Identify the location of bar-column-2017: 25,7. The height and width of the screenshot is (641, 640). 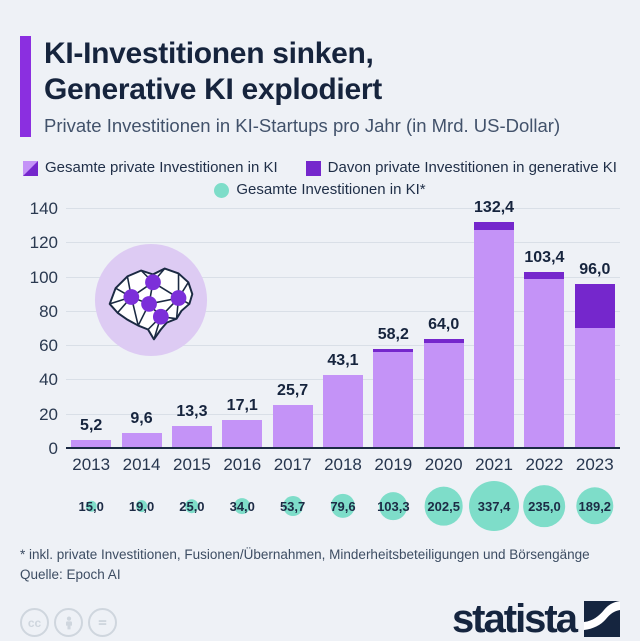
(292, 329).